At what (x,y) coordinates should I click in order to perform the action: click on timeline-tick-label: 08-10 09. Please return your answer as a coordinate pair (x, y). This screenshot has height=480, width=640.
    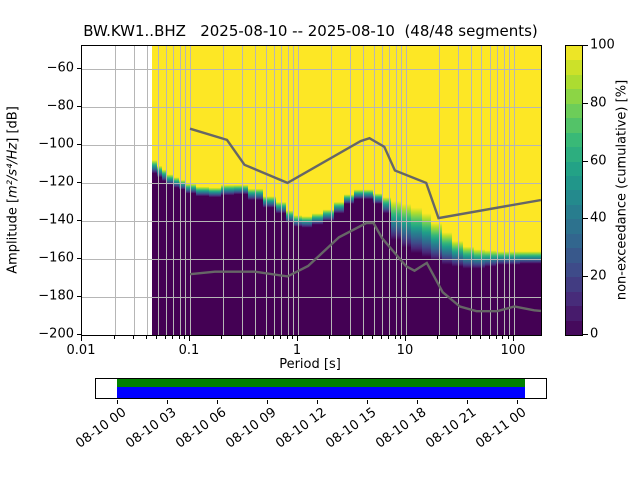
    Looking at the image, I should click on (250, 428).